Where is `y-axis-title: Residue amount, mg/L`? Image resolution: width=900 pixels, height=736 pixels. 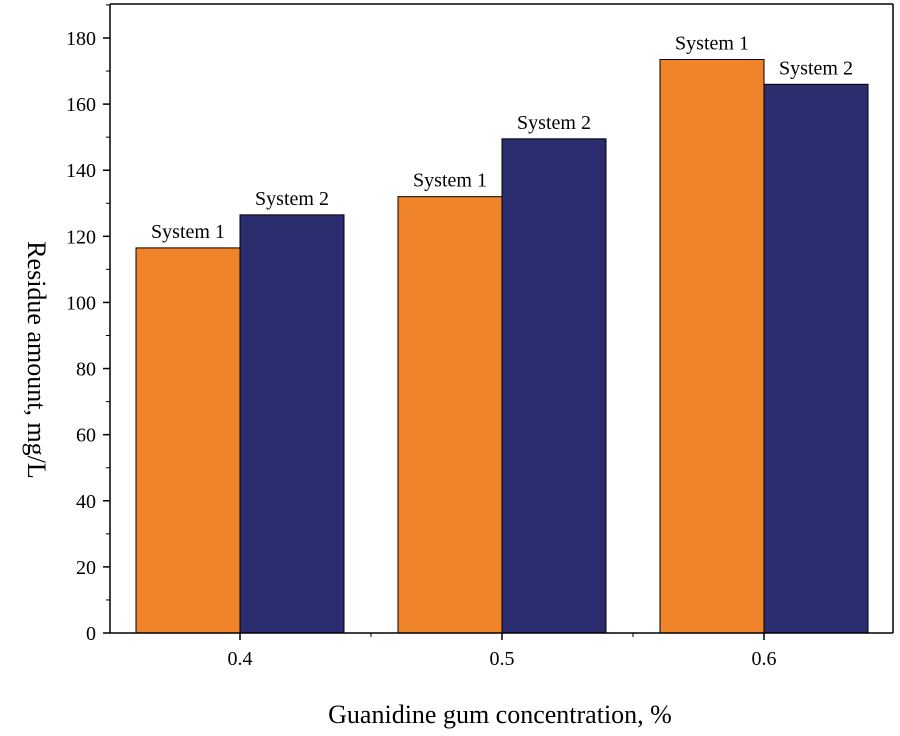
y-axis-title: Residue amount, mg/L is located at coordinates (36, 360).